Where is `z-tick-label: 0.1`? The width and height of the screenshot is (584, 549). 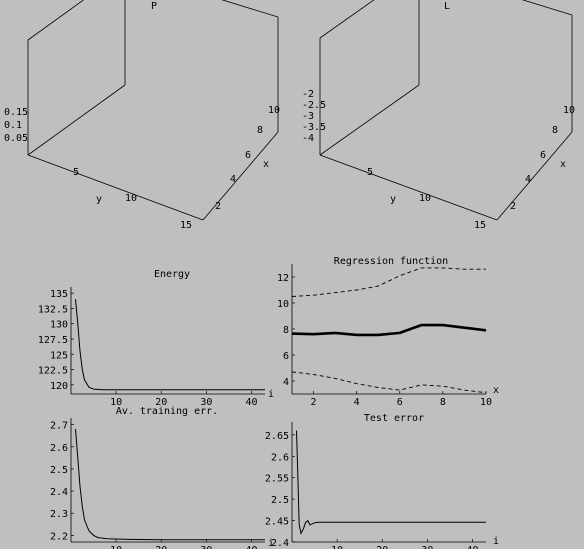
z-tick-label: 0.1 is located at coordinates (13, 125).